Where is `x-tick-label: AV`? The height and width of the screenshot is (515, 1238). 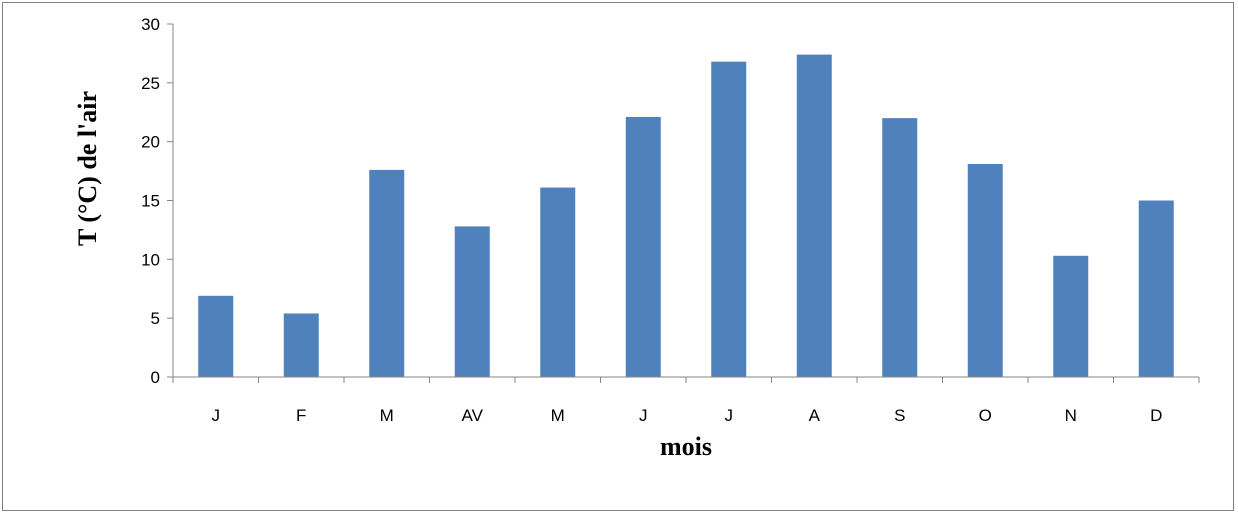 x-tick-label: AV is located at coordinates (473, 415).